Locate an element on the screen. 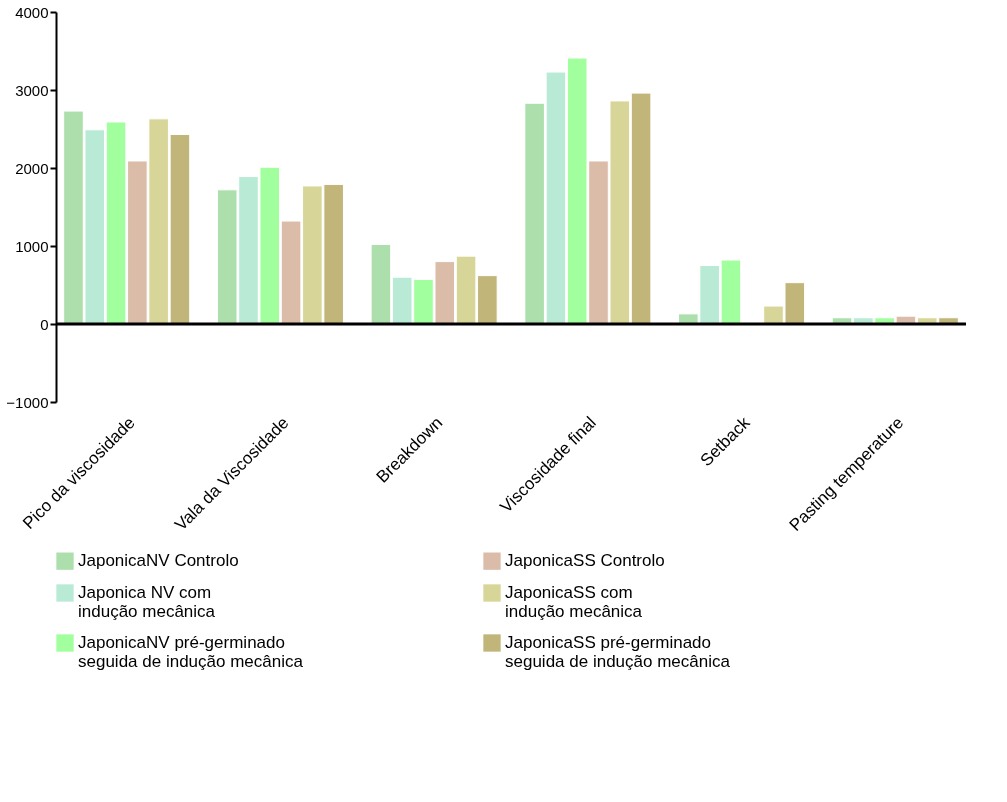 The height and width of the screenshot is (802, 1007). y-tick-label: 0 is located at coordinates (44, 324).